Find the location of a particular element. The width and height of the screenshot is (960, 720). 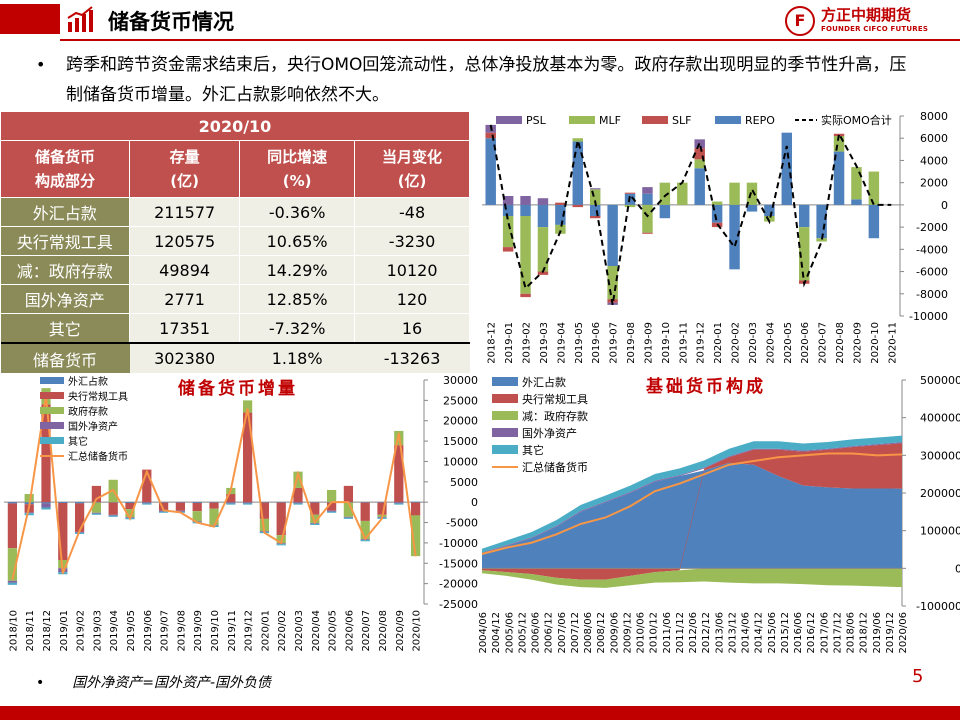

table-row: 其它 17351 -7.32% 16 is located at coordinates (235, 328).